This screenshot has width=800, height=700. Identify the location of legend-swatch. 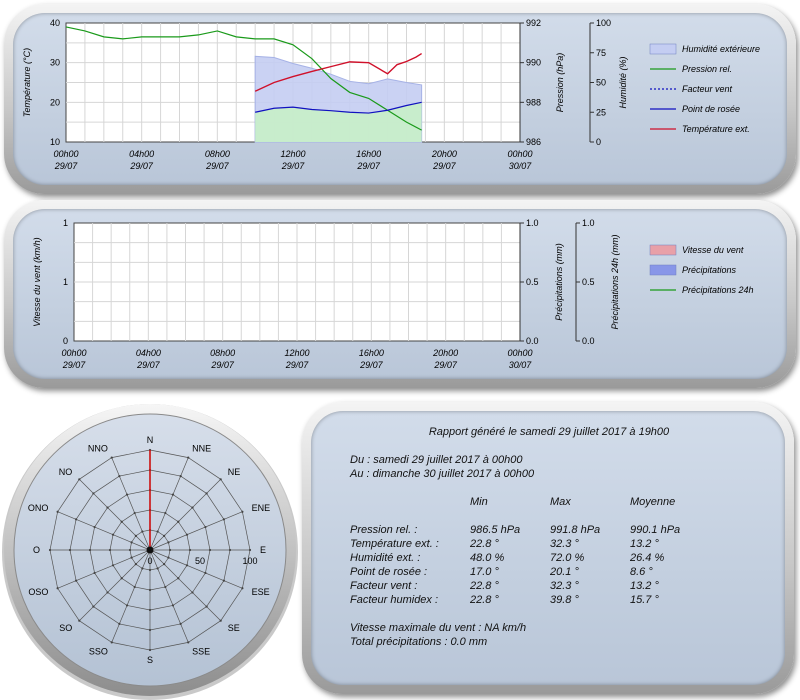
(663, 49).